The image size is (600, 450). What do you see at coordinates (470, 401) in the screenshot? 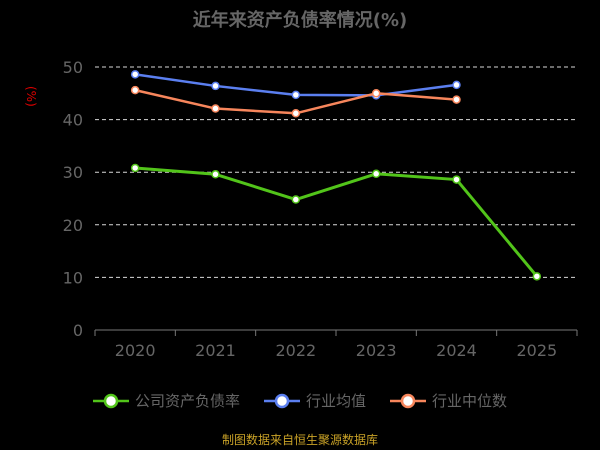
I see `legend-label-industry-median: 行业中位数` at bounding box center [470, 401].